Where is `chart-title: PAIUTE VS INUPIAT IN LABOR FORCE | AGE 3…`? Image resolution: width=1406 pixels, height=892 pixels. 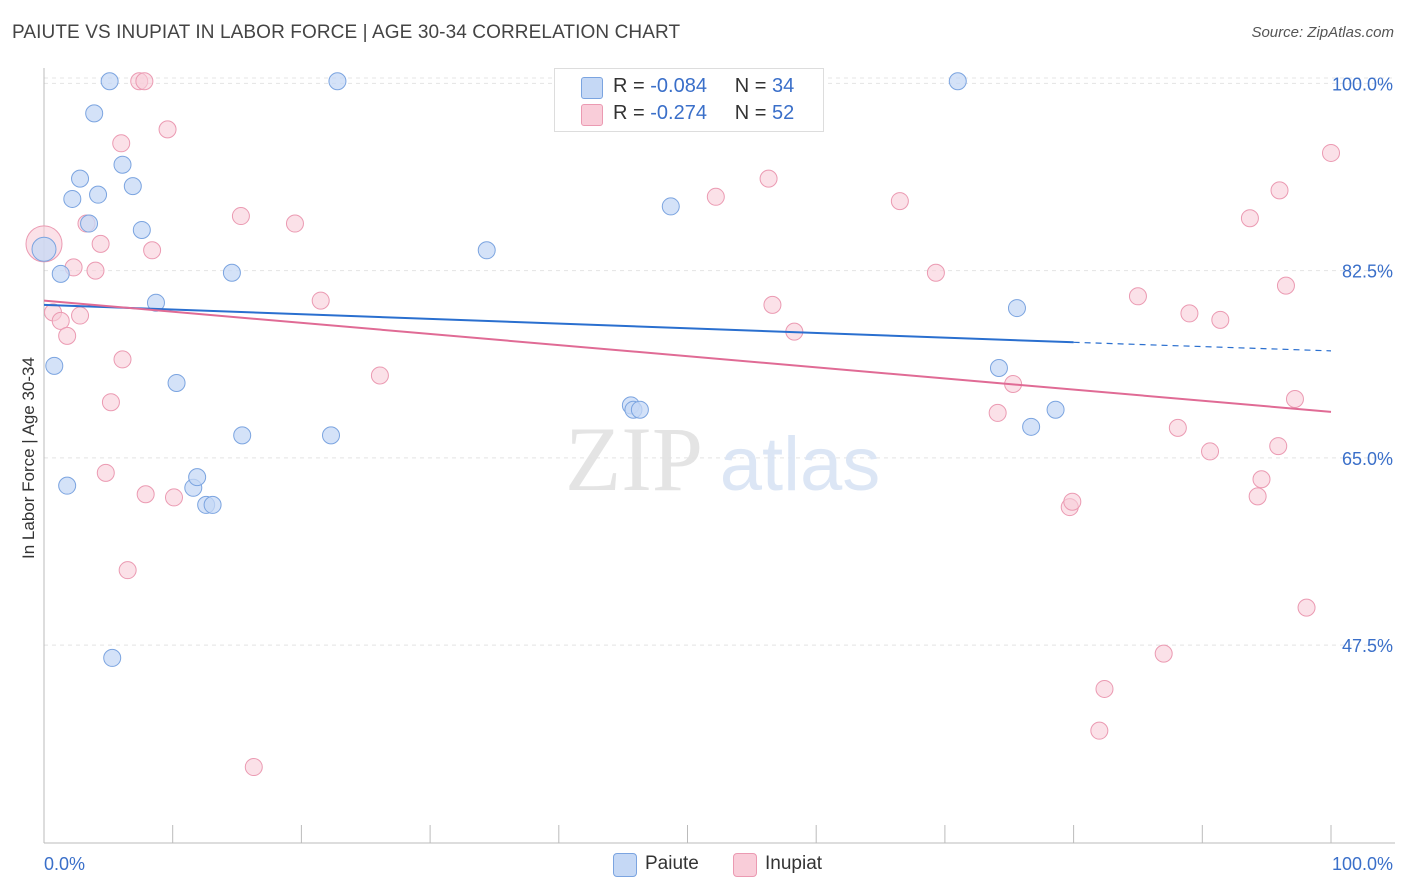 chart-title: PAIUTE VS INUPIAT IN LABOR FORCE | AGE 3… is located at coordinates (346, 32).